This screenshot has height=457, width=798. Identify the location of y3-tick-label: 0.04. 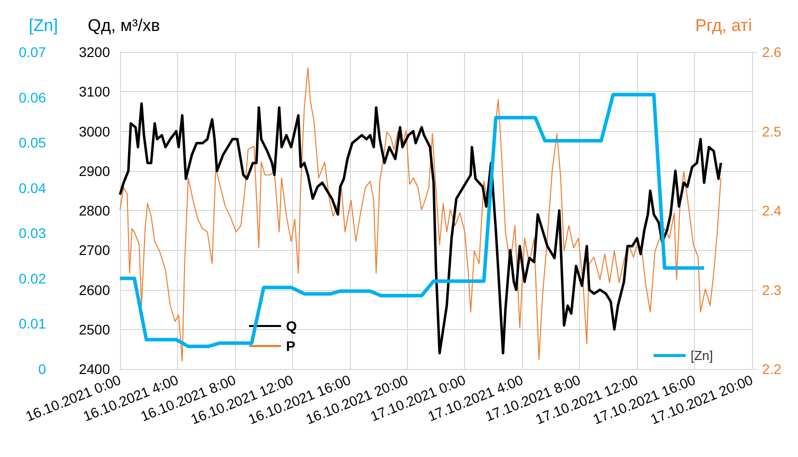
(32, 188).